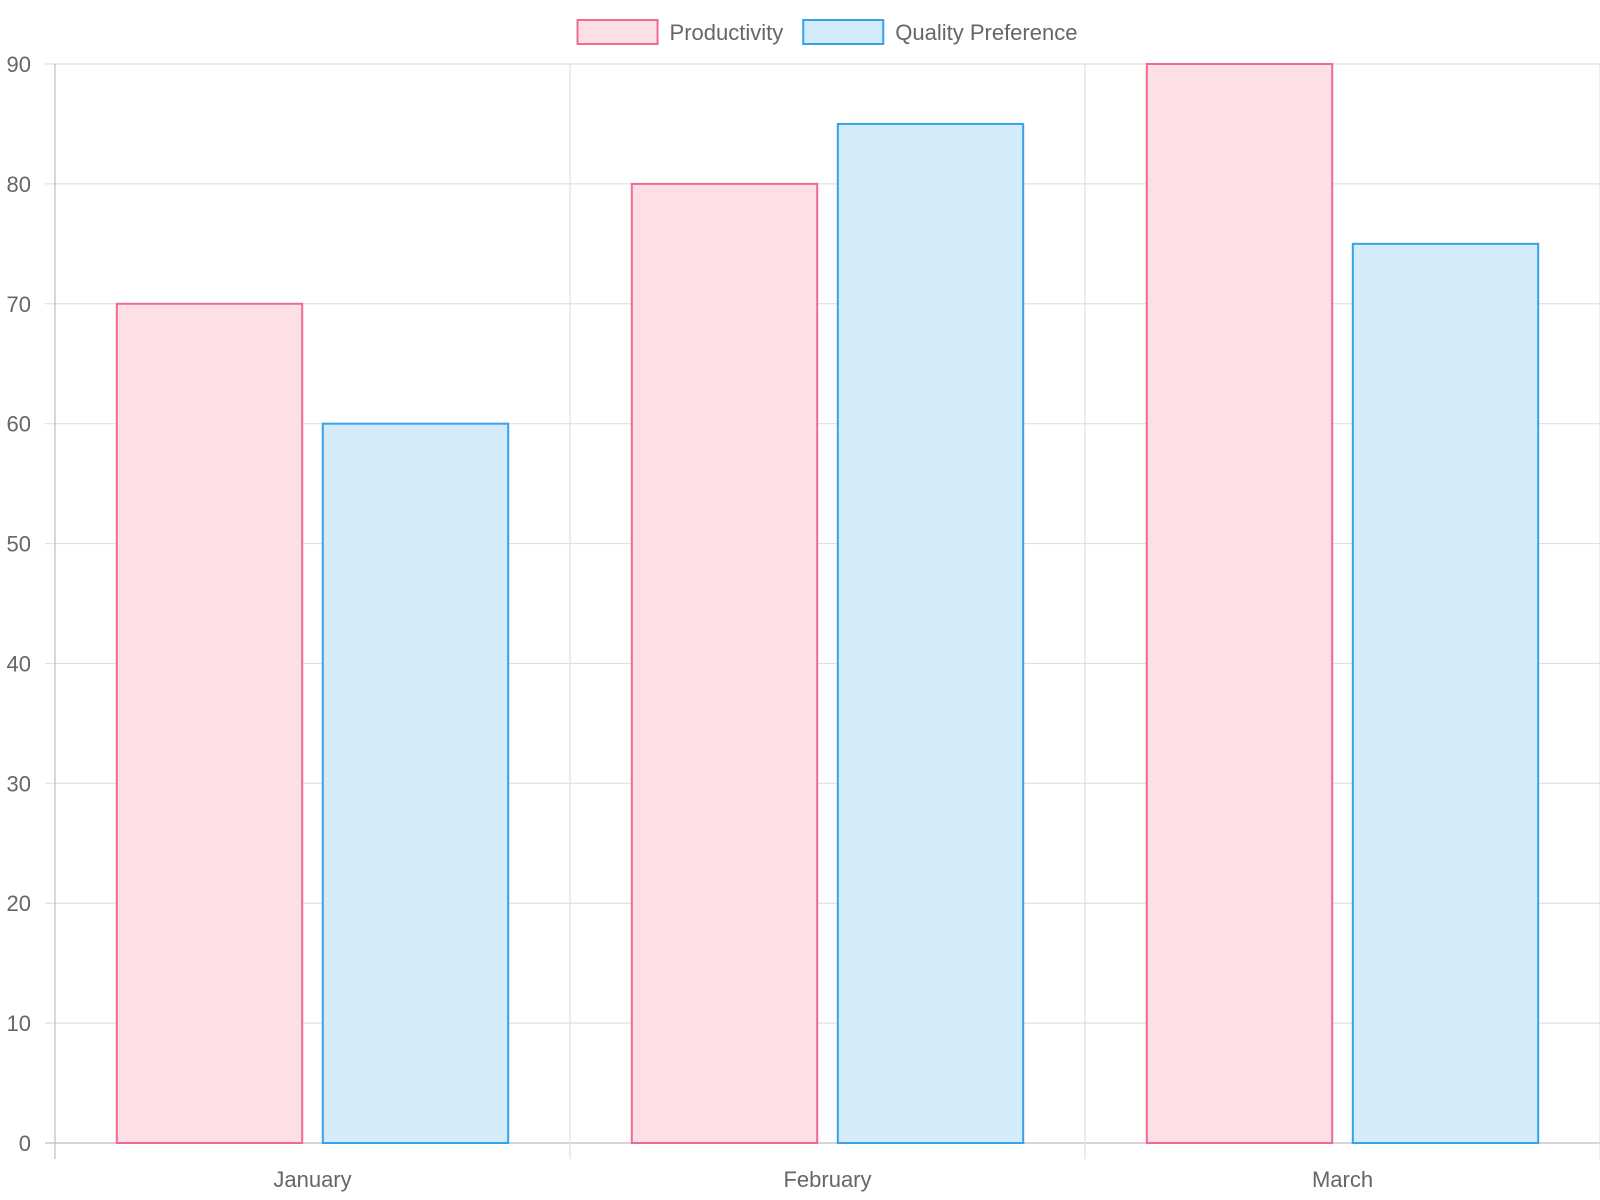 This screenshot has width=1600, height=1200. Describe the element at coordinates (312, 1179) in the screenshot. I see `x-tick-label: January` at that location.